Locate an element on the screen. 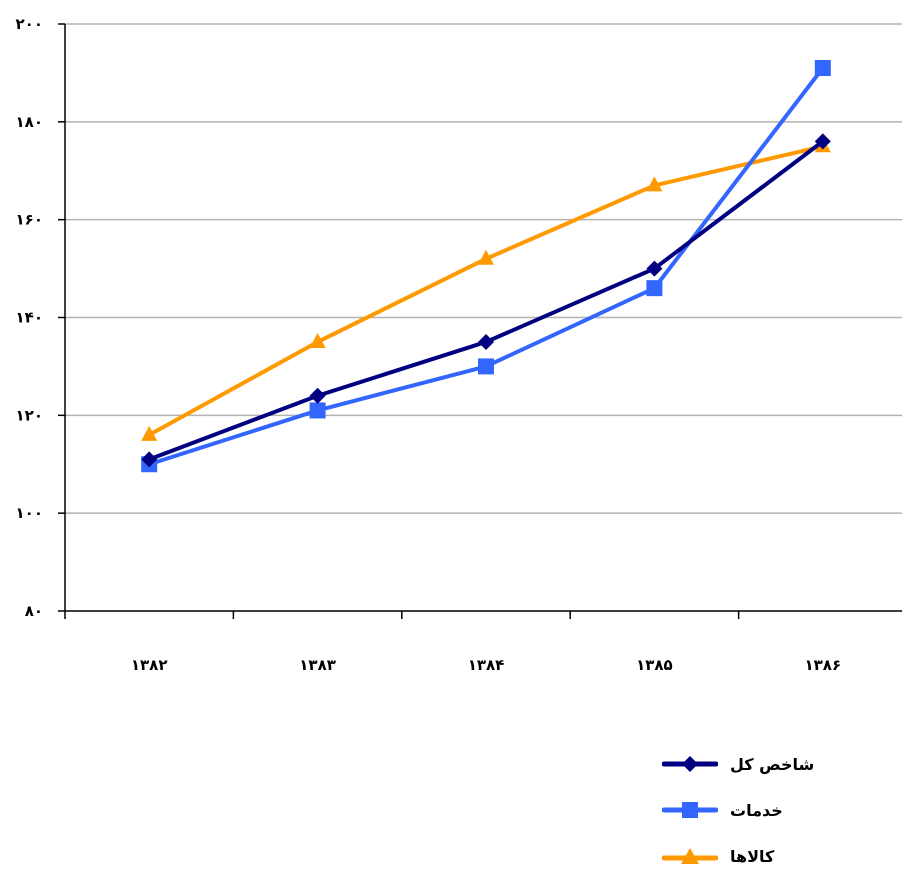 This screenshot has height=890, width=902. legend-item-total-index: شاخص کل is located at coordinates (777, 764).